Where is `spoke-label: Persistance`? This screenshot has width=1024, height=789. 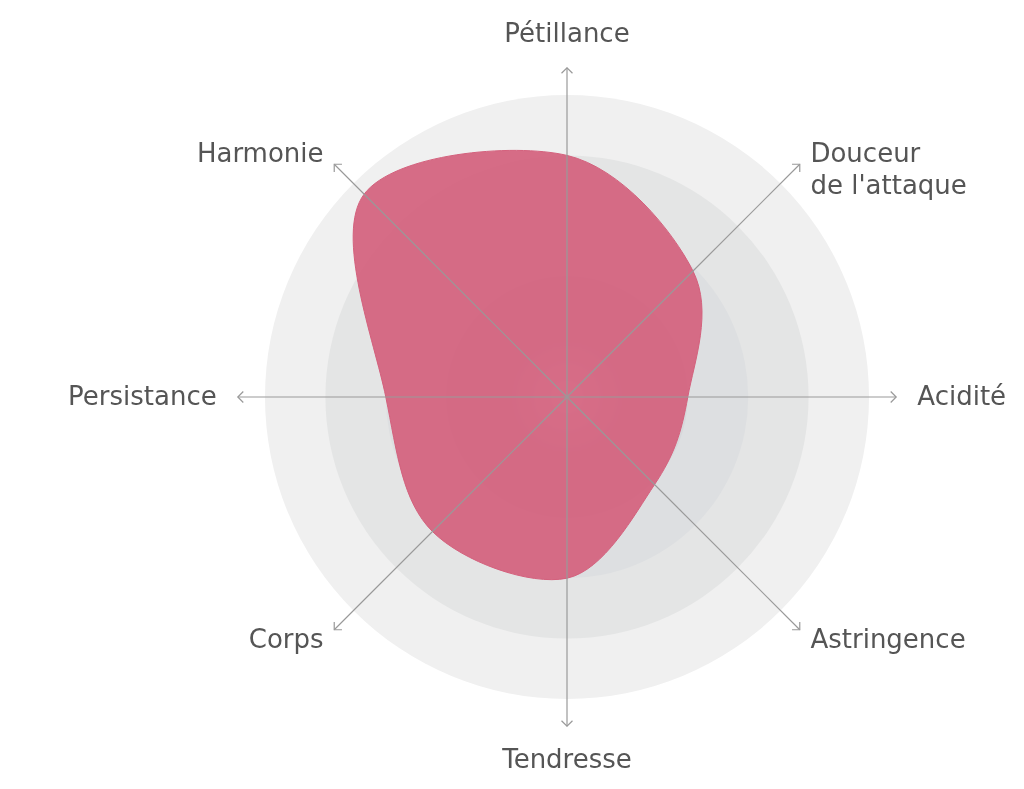 spoke-label: Persistance is located at coordinates (142, 396).